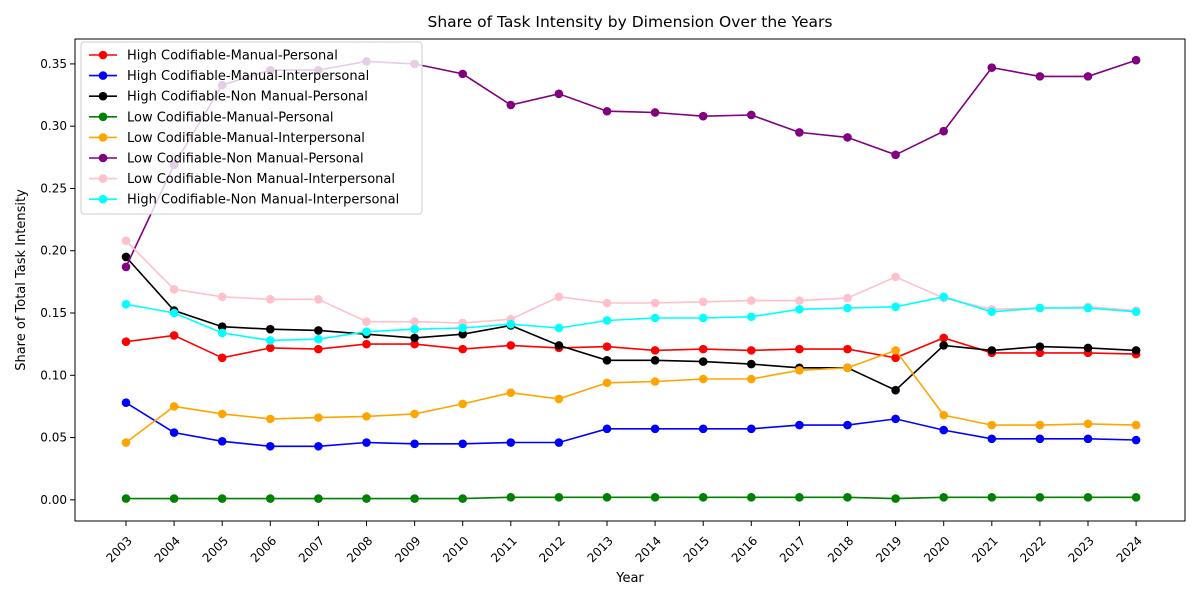  I want to click on y-axis-title: Share of Total Task Intensity, so click(21, 280).